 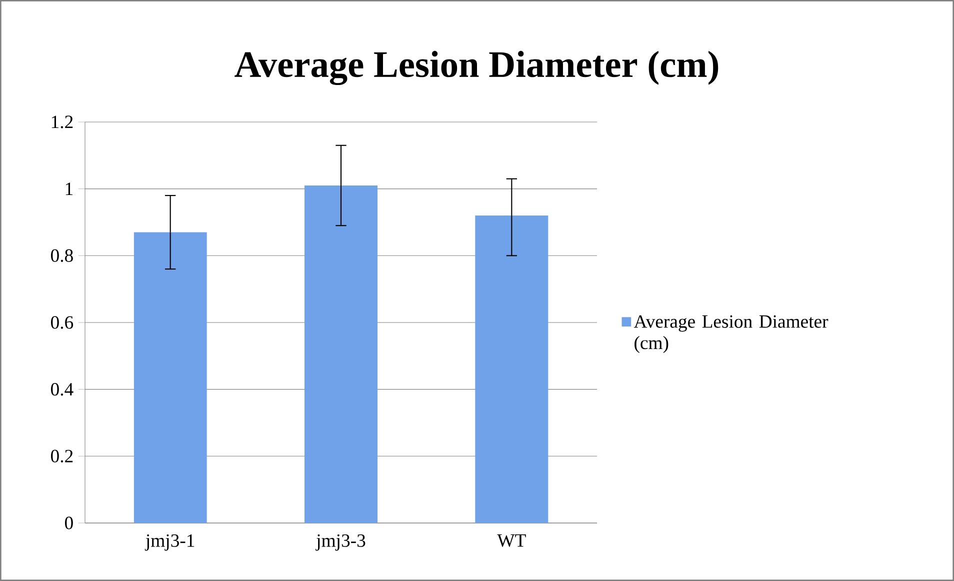 I want to click on chart-title: Average Lesion Diameter (cm), so click(x=476, y=68).